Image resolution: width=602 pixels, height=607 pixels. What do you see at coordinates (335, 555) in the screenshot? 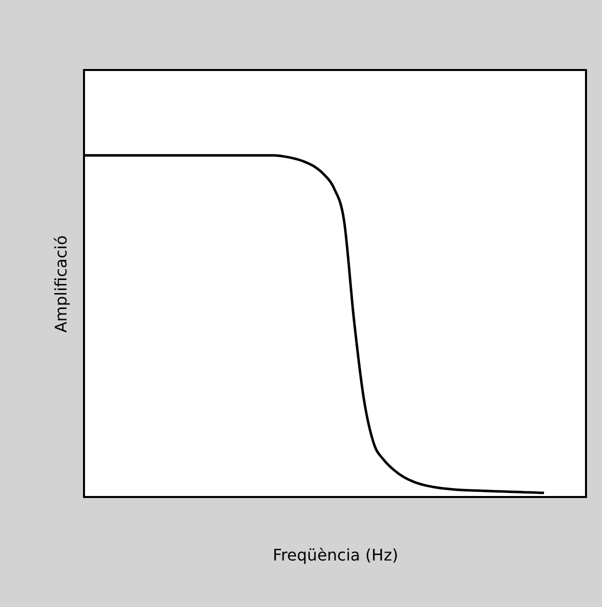
I see `x-axis-title: Freqüència (Hz)` at bounding box center [335, 555].